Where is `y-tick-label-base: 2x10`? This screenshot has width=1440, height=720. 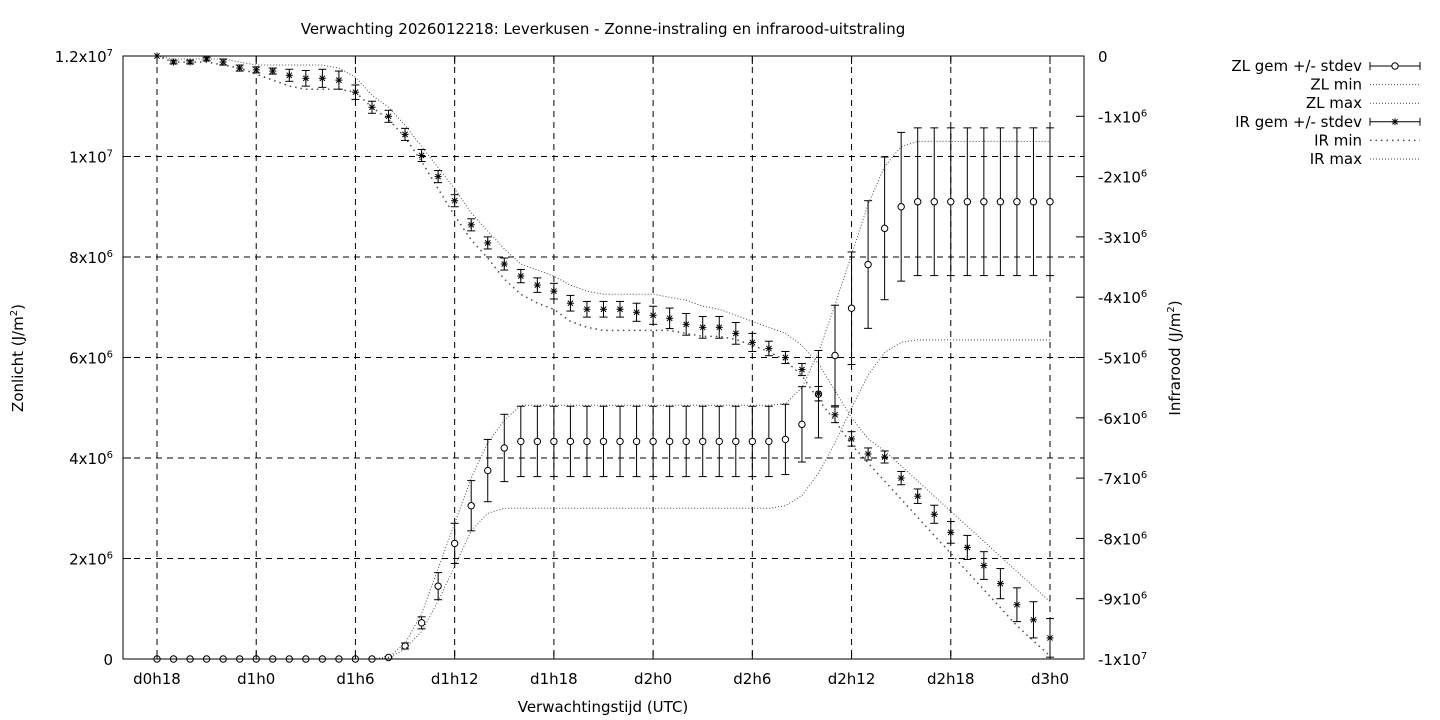 y-tick-label-base: 2x10 is located at coordinates (88, 560).